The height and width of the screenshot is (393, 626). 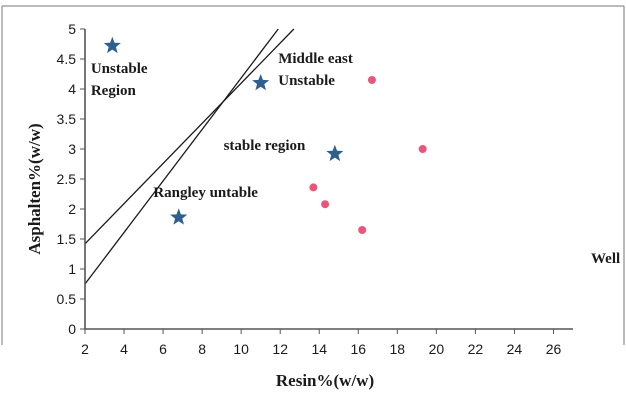 I want to click on y-tick-label: 3.5, so click(x=67, y=119).